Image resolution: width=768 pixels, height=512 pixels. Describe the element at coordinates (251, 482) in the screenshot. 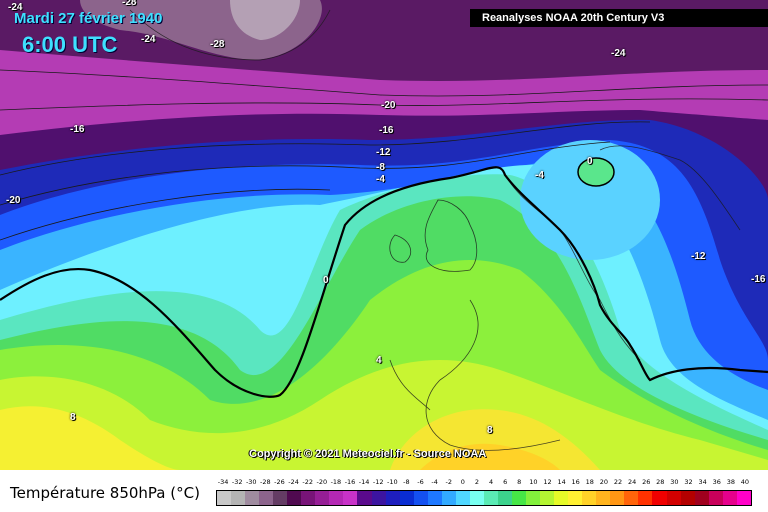

I see `legend-tick: -30` at that location.